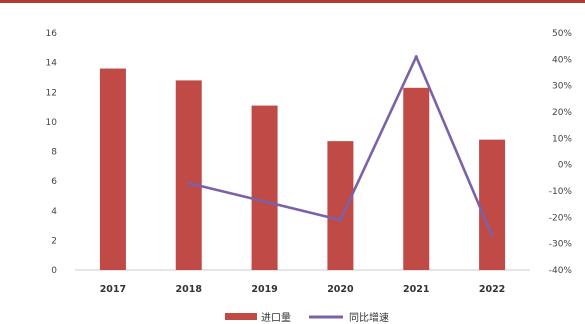  I want to click on legend: 进口量 同比增速, so click(307, 317).